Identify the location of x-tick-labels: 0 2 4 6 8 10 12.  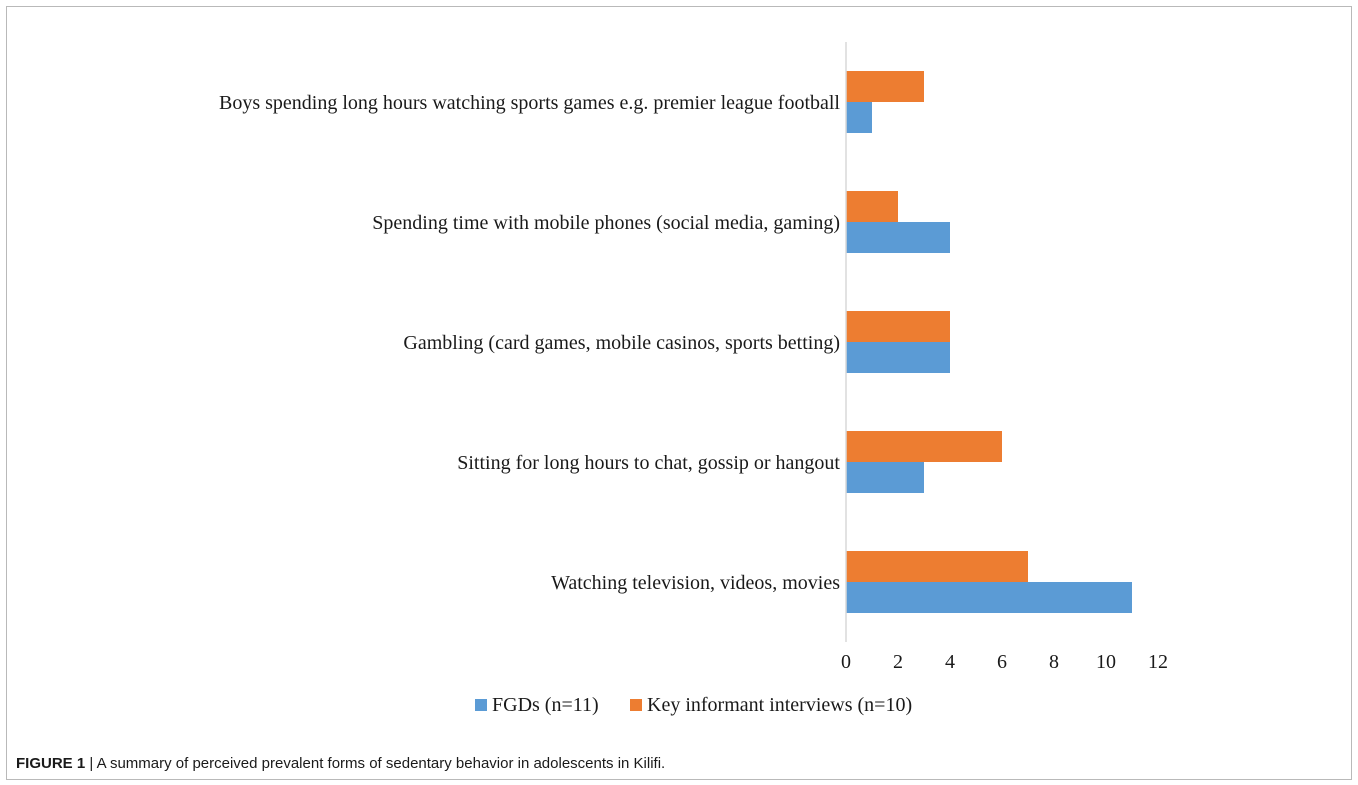
(1004, 662).